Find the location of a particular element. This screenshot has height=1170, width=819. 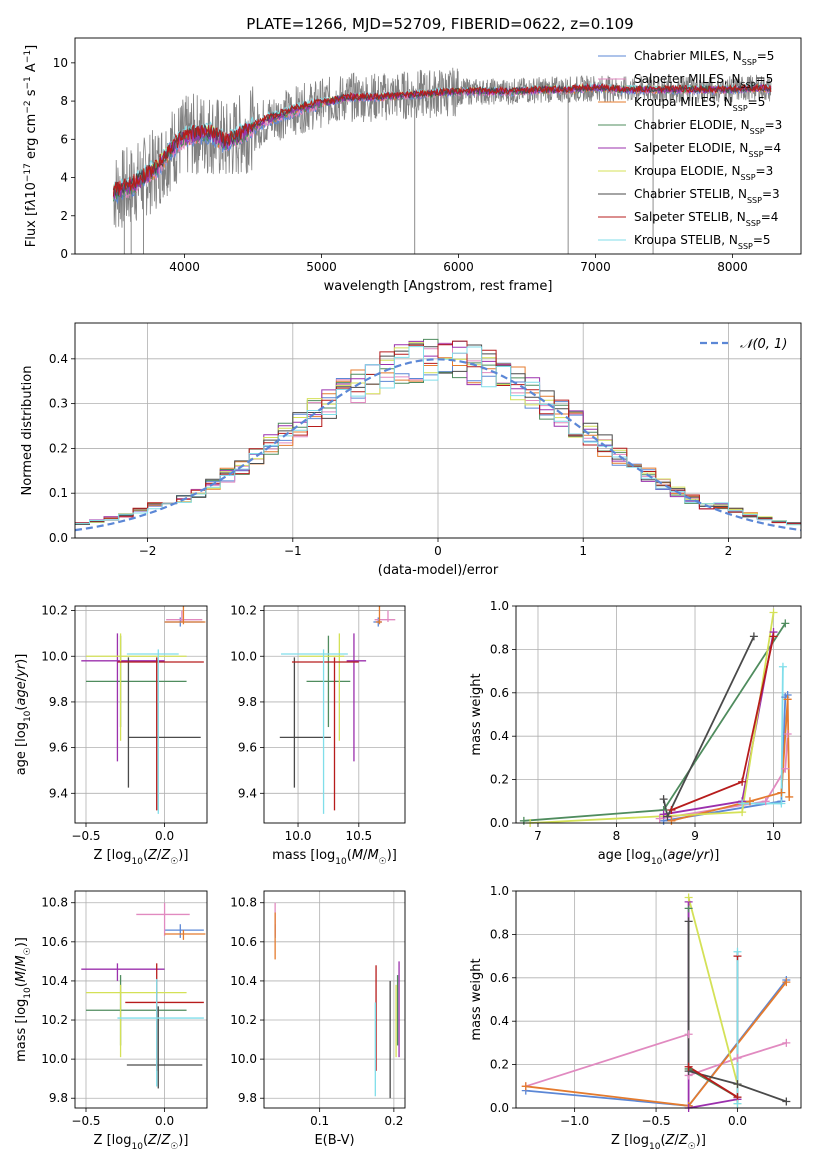

x-tick-label: 0 is located at coordinates (438, 551).